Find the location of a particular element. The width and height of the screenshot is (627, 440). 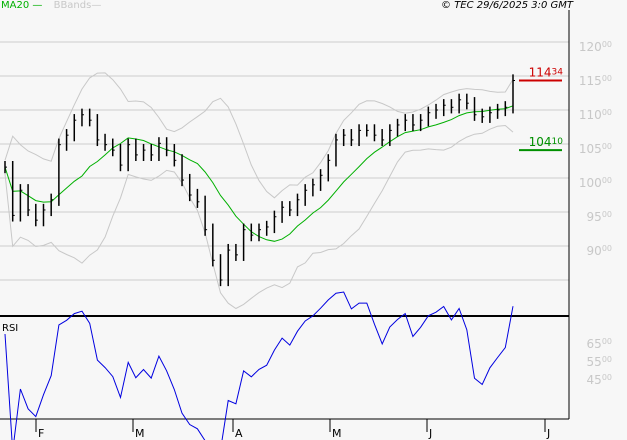

y-tick-label: 12000 is located at coordinates (595, 47).